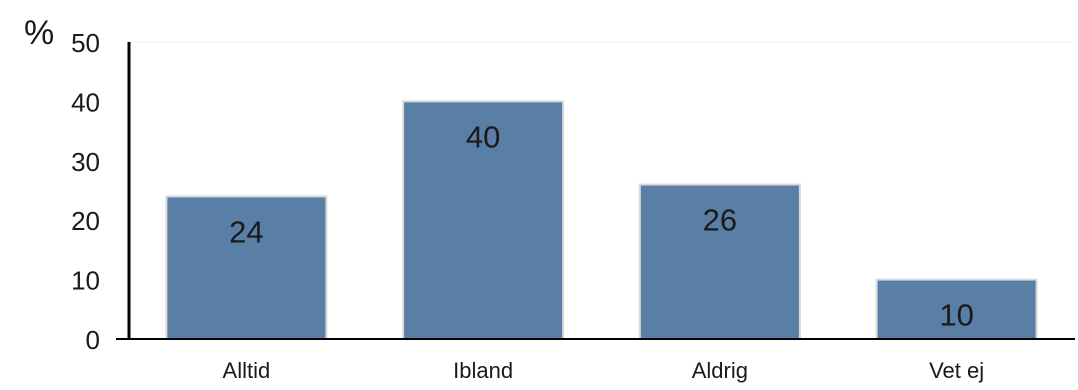 The image size is (1078, 390). What do you see at coordinates (956, 315) in the screenshot?
I see `data-label: 10` at bounding box center [956, 315].